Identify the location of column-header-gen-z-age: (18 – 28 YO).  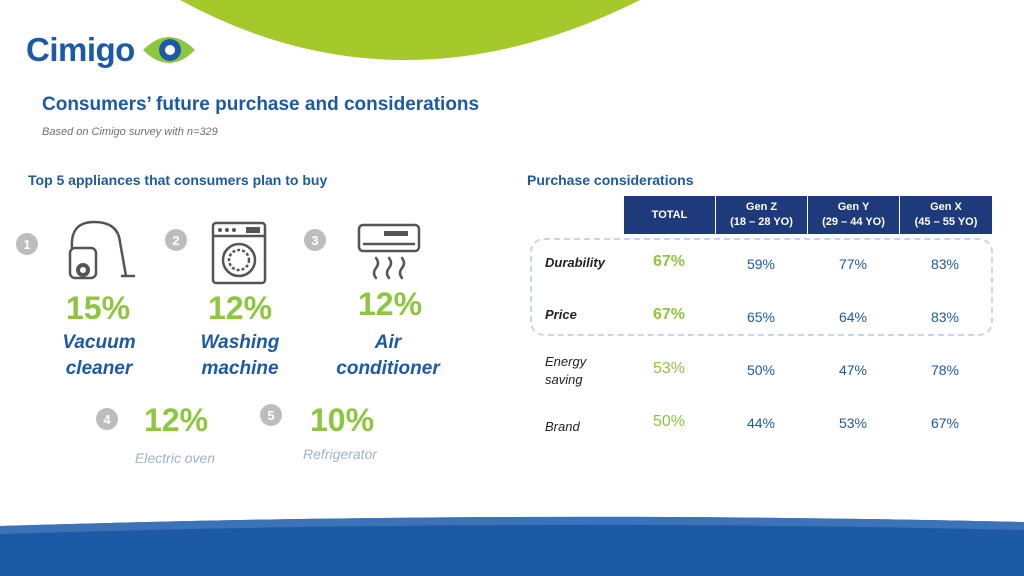
(761, 222).